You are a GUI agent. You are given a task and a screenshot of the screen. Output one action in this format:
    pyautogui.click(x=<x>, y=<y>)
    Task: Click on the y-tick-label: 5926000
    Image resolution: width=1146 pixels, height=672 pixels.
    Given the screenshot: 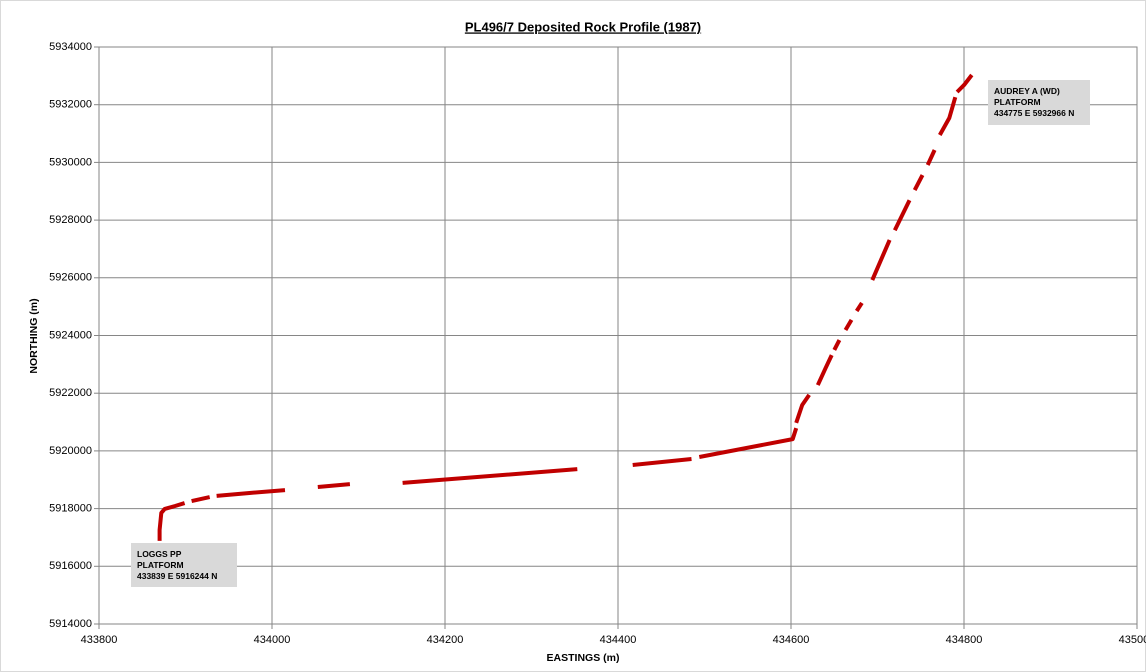 What is the action you would take?
    pyautogui.click(x=70, y=278)
    